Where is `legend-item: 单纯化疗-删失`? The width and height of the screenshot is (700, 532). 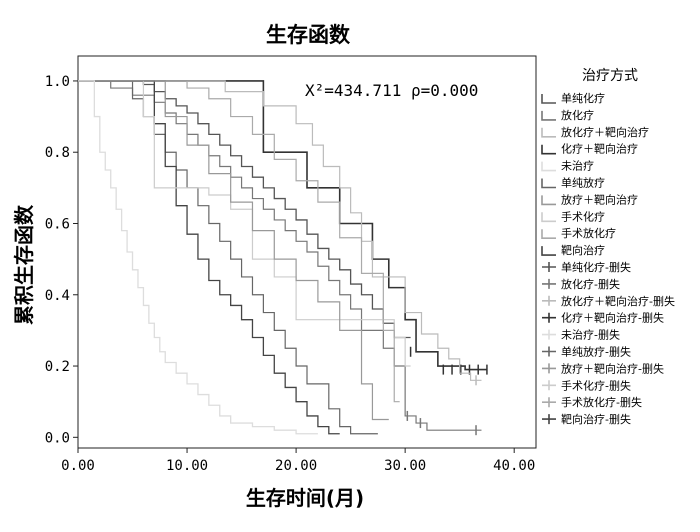 legend-item: 单纯化疗-删失 is located at coordinates (586, 267).